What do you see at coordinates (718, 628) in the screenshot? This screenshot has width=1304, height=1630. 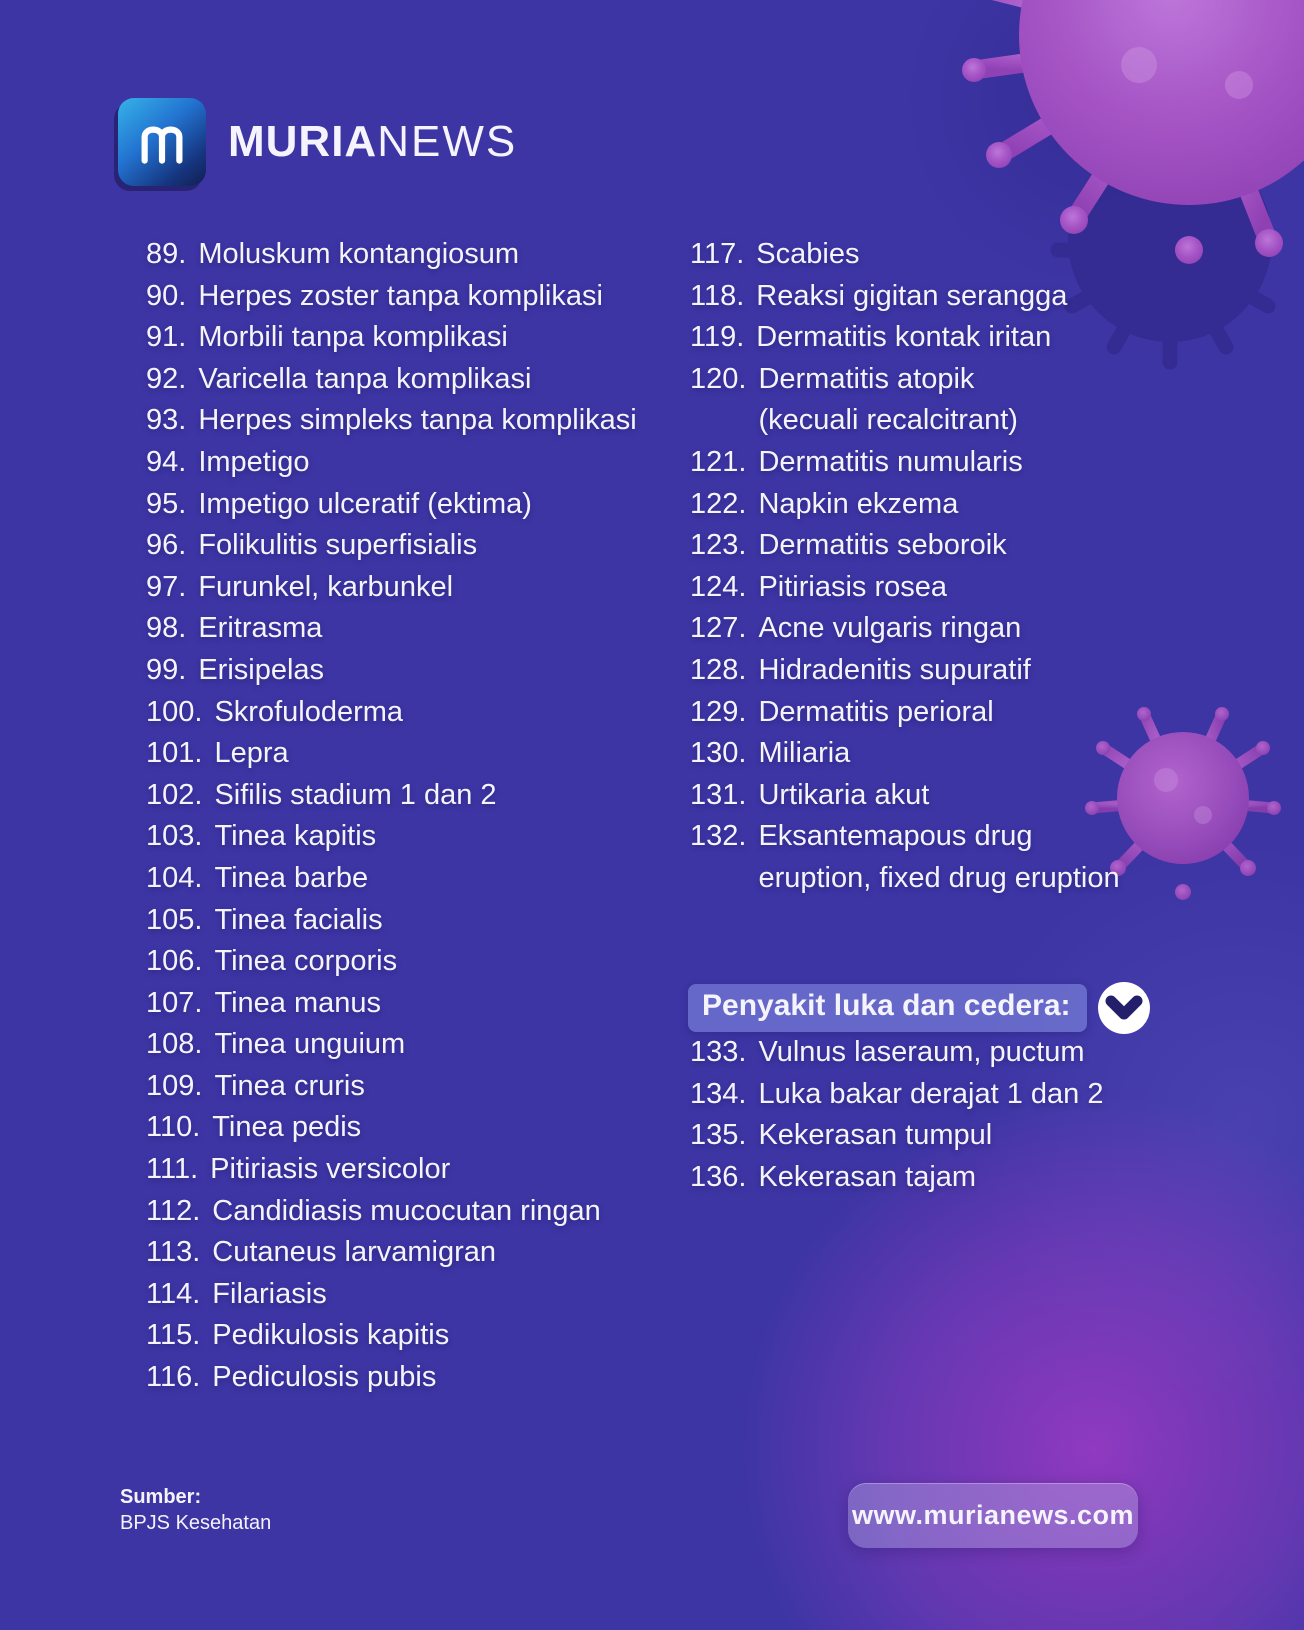 I see `item-number: 127.` at bounding box center [718, 628].